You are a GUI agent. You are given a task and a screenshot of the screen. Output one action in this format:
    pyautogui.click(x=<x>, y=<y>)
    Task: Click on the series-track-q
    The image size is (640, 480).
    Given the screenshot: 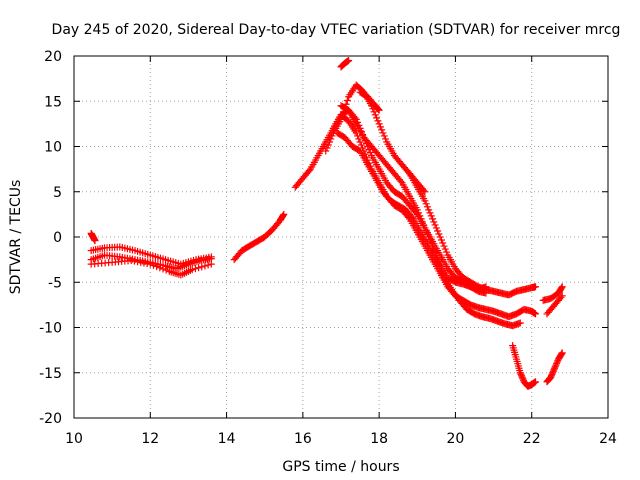 What is the action you would take?
    pyautogui.click(x=345, y=64)
    